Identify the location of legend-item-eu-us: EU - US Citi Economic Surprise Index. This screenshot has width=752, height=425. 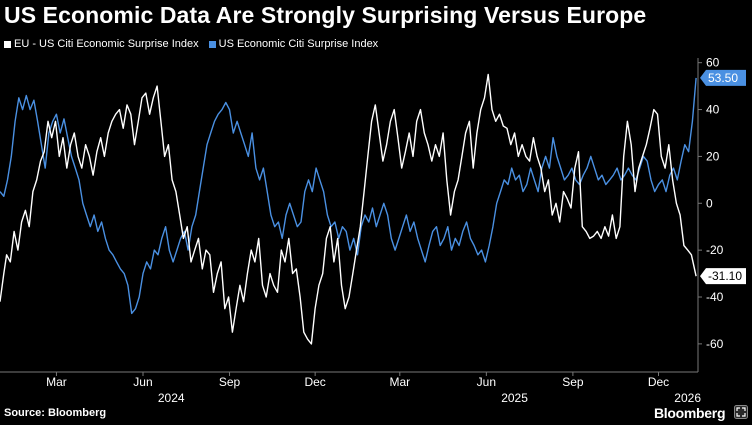
(101, 44).